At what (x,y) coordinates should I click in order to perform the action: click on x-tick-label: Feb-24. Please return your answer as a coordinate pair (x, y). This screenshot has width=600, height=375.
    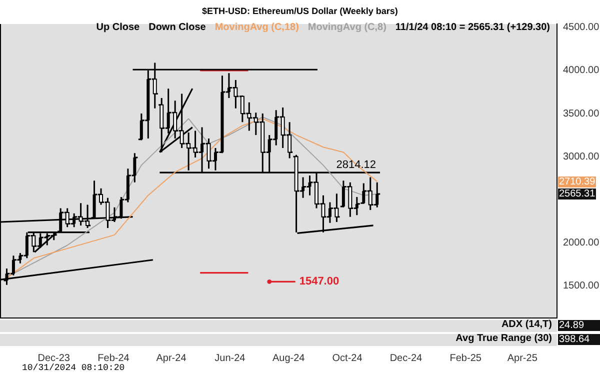
    Looking at the image, I should click on (114, 358).